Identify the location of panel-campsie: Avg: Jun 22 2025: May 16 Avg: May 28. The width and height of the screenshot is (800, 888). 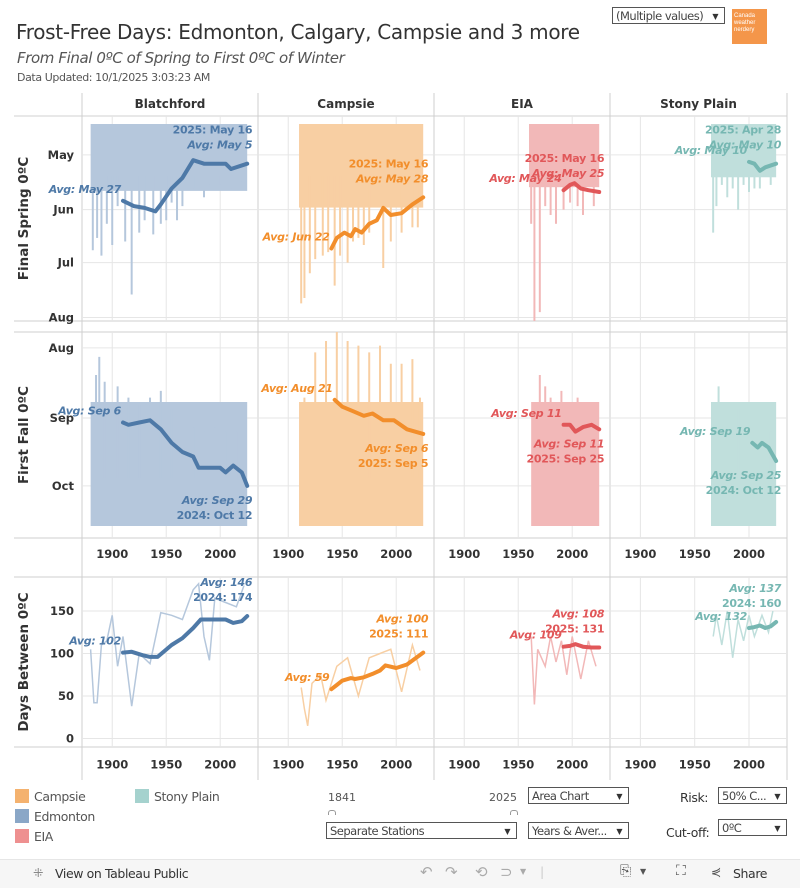
(345, 214).